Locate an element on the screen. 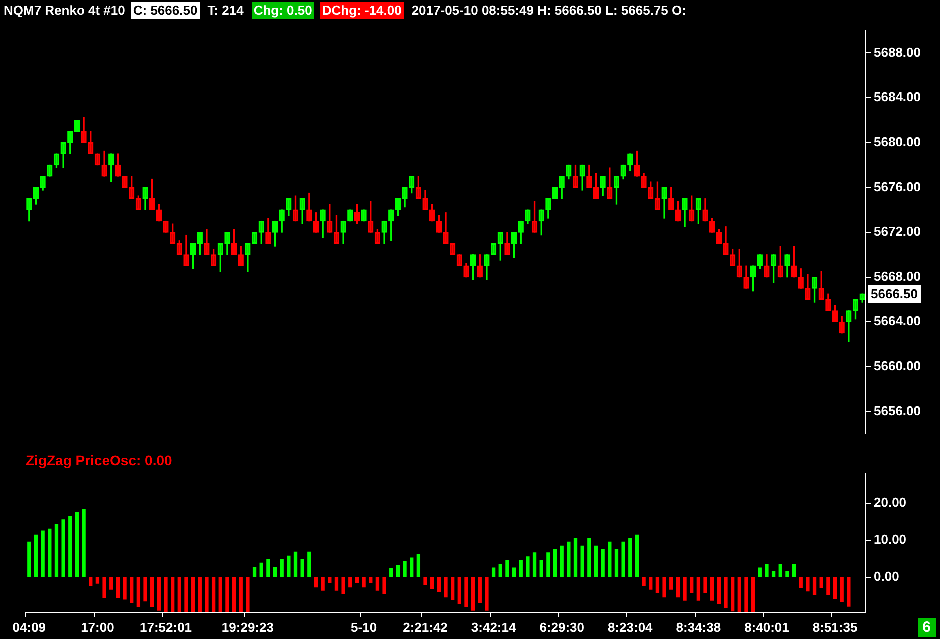  y-tick-label: 5668.00 is located at coordinates (897, 276).